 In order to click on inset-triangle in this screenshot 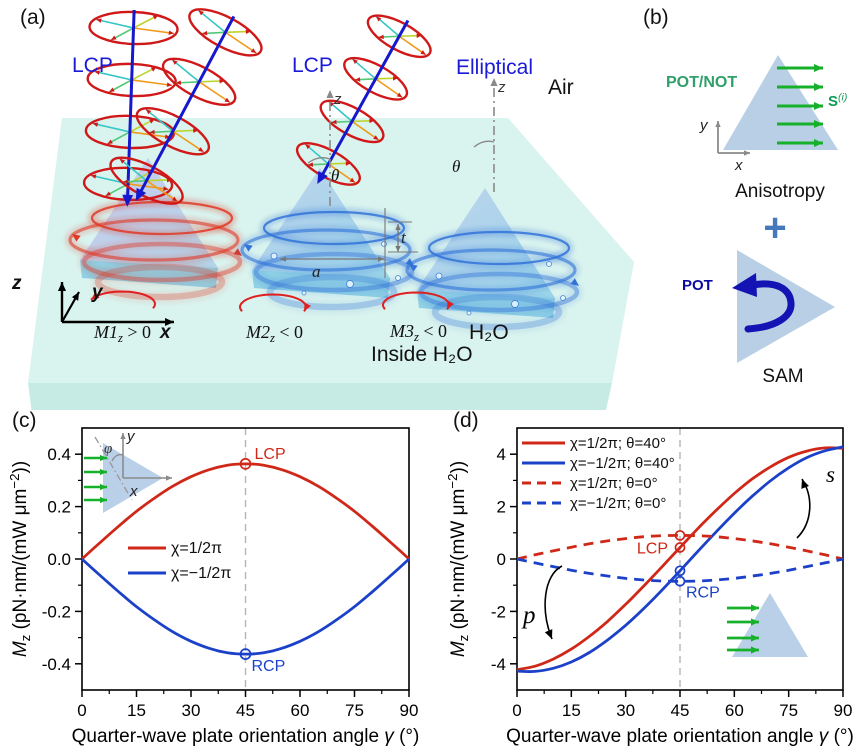, I will do `click(770, 625)`.